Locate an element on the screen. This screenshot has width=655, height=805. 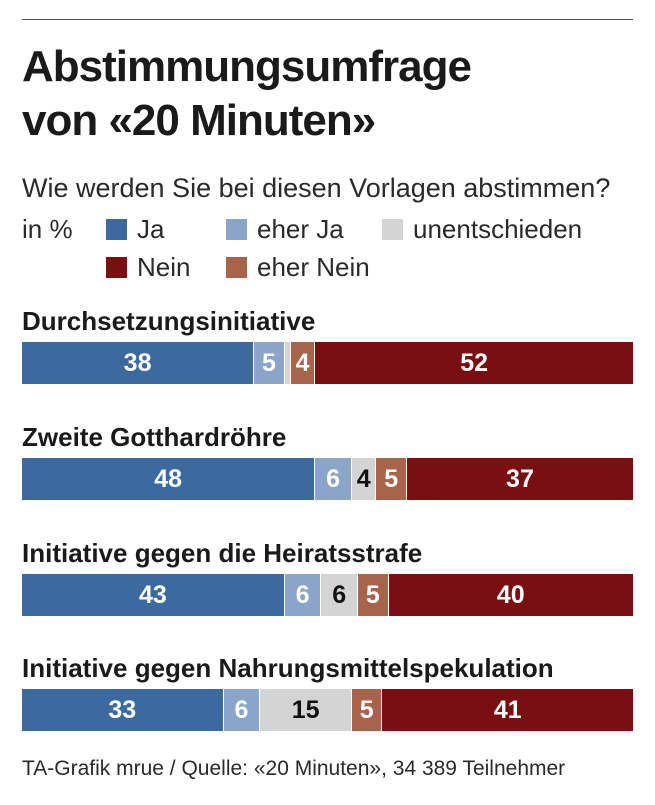
legend-swatch-nein is located at coordinates (116, 267).